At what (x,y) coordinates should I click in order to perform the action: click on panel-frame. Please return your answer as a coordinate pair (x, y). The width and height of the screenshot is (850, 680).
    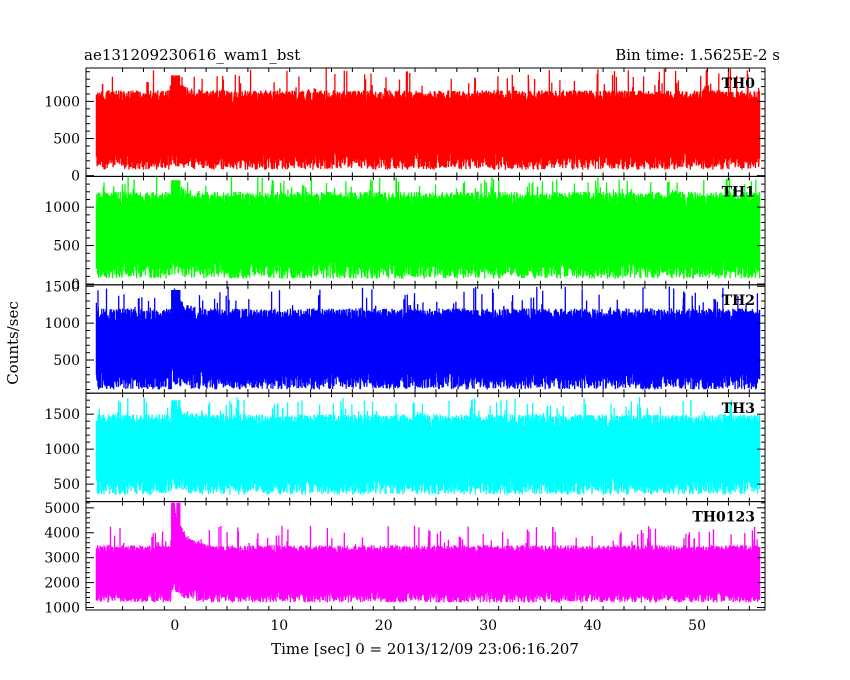
    Looking at the image, I should click on (425, 556).